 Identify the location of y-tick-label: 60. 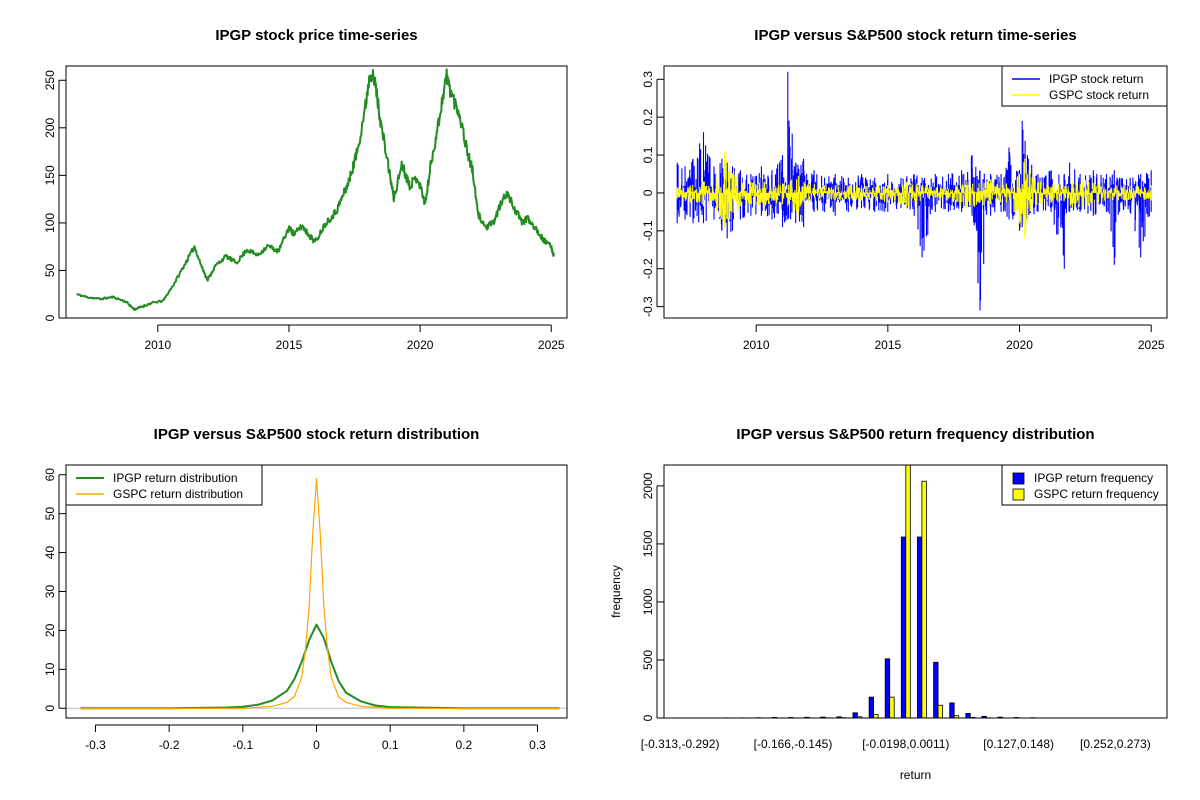
(50, 475).